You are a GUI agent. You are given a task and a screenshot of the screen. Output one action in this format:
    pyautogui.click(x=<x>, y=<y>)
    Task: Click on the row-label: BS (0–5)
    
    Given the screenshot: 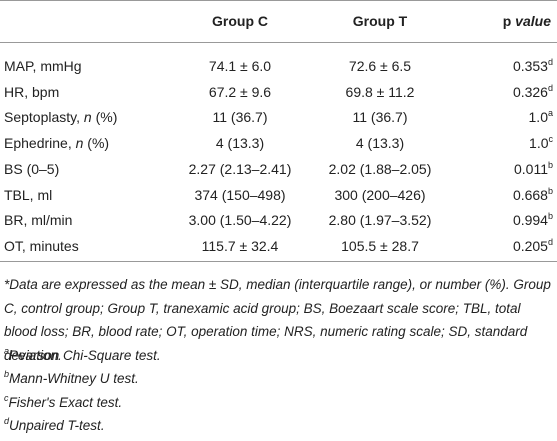 What is the action you would take?
    pyautogui.click(x=31, y=169)
    